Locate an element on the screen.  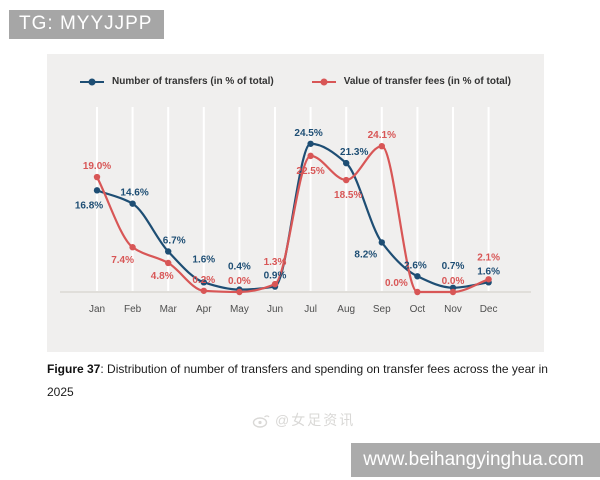
legend-item-1: Value of transfer fees (in % of total) is located at coordinates (411, 81).